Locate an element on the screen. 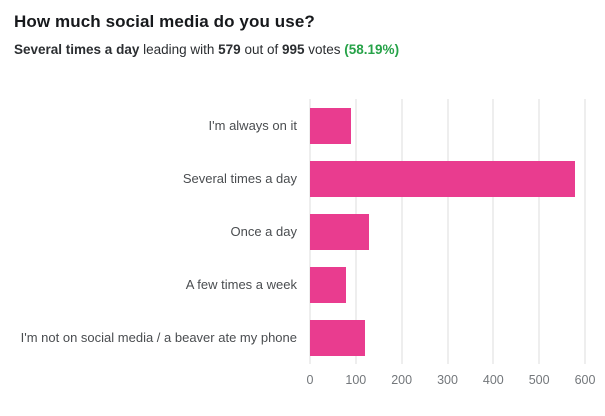 This screenshot has width=605, height=416. leading-option-text: Several times a day is located at coordinates (77, 49).